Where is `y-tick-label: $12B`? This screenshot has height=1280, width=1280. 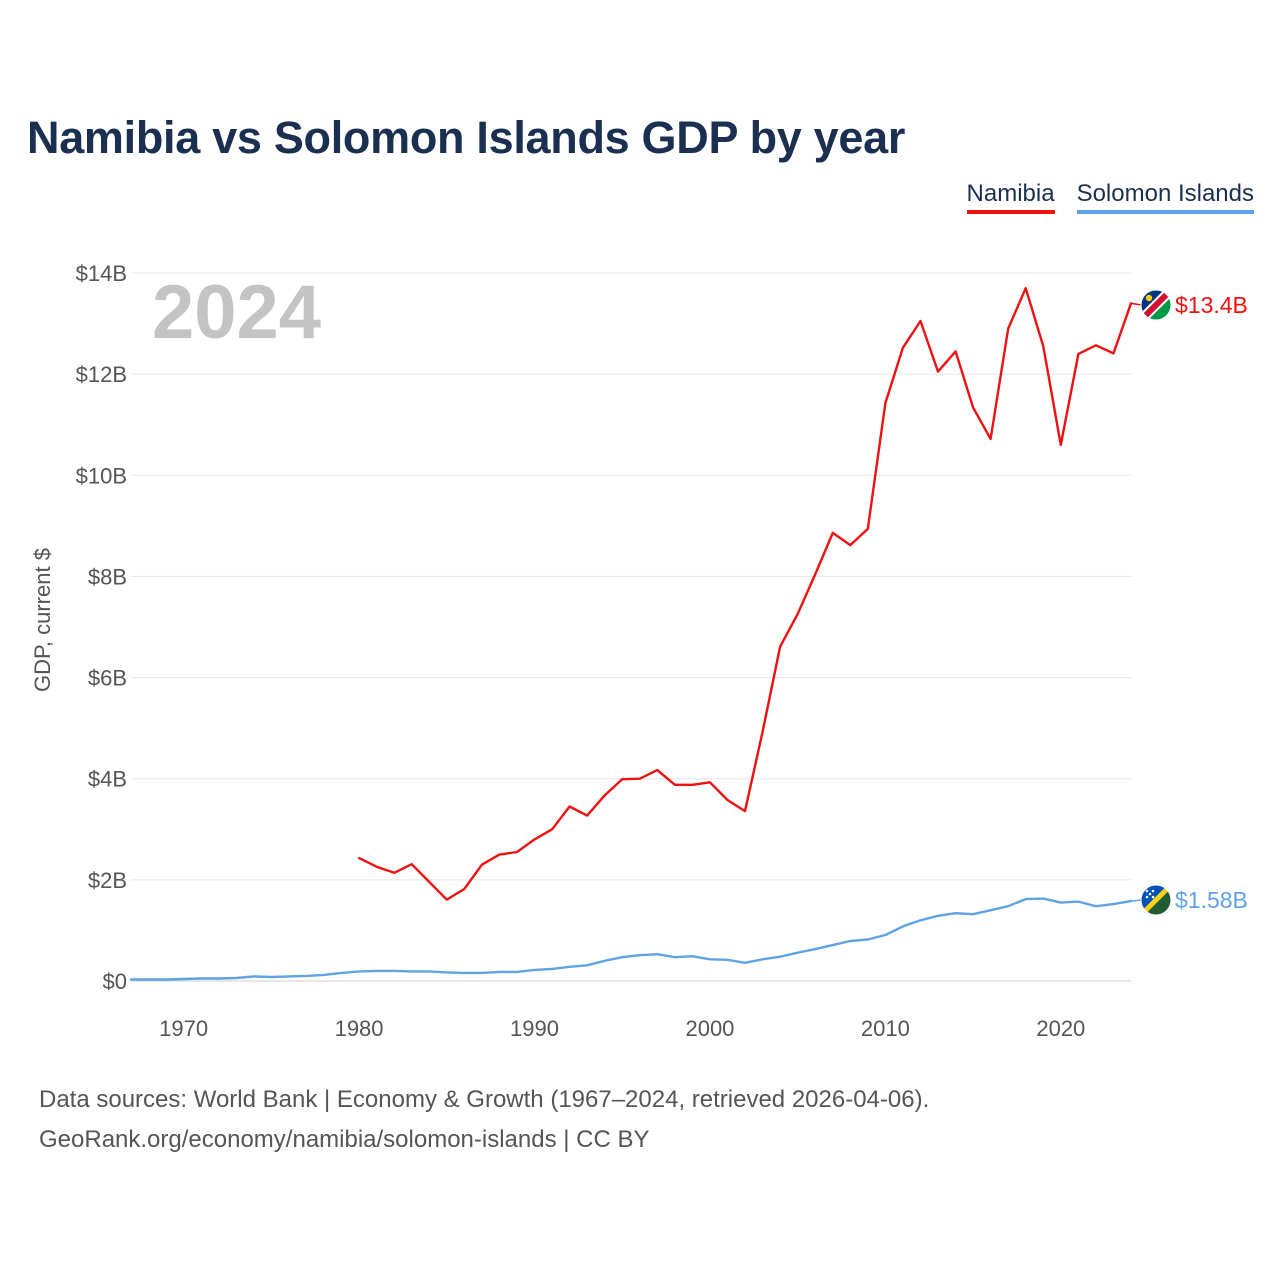
y-tick-label: $12B is located at coordinates (101, 374).